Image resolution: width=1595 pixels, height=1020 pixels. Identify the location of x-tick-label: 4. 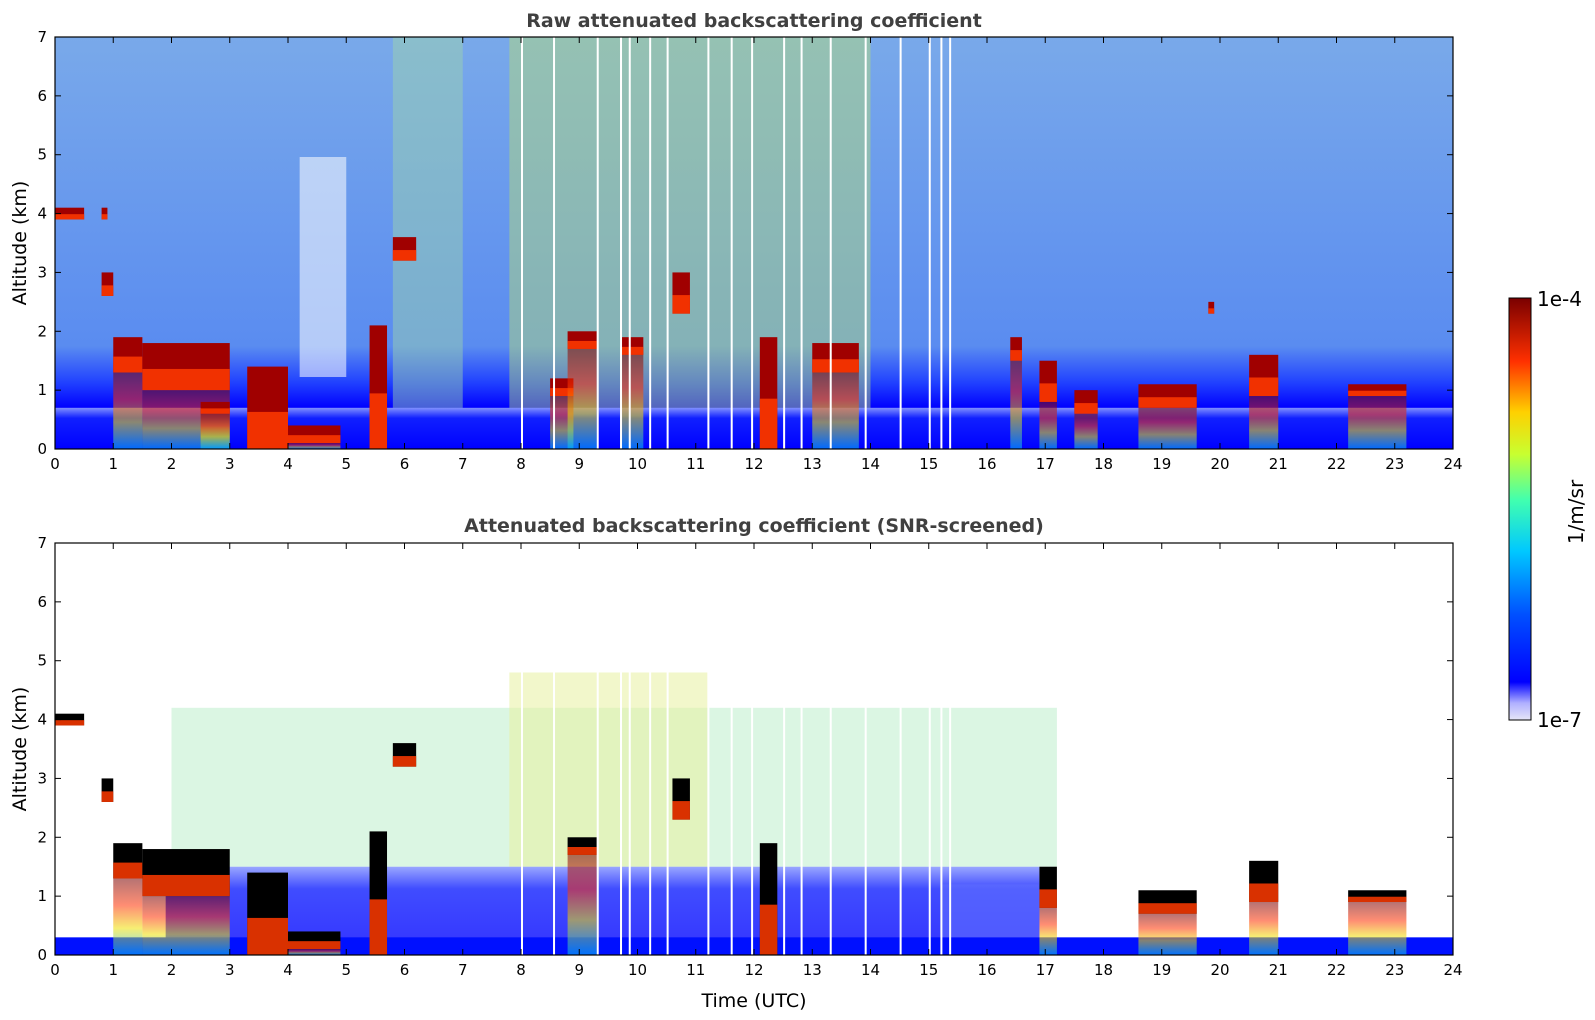
(288, 970).